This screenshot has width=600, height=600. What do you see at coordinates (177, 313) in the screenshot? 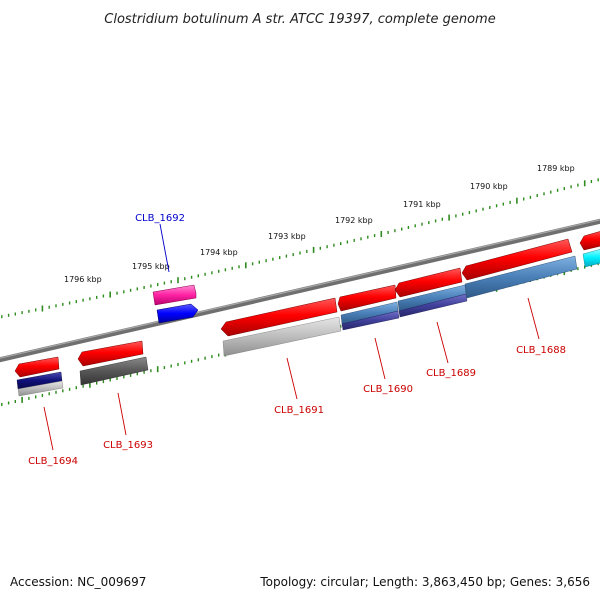
I see `cds-arrow-blue` at bounding box center [177, 313].